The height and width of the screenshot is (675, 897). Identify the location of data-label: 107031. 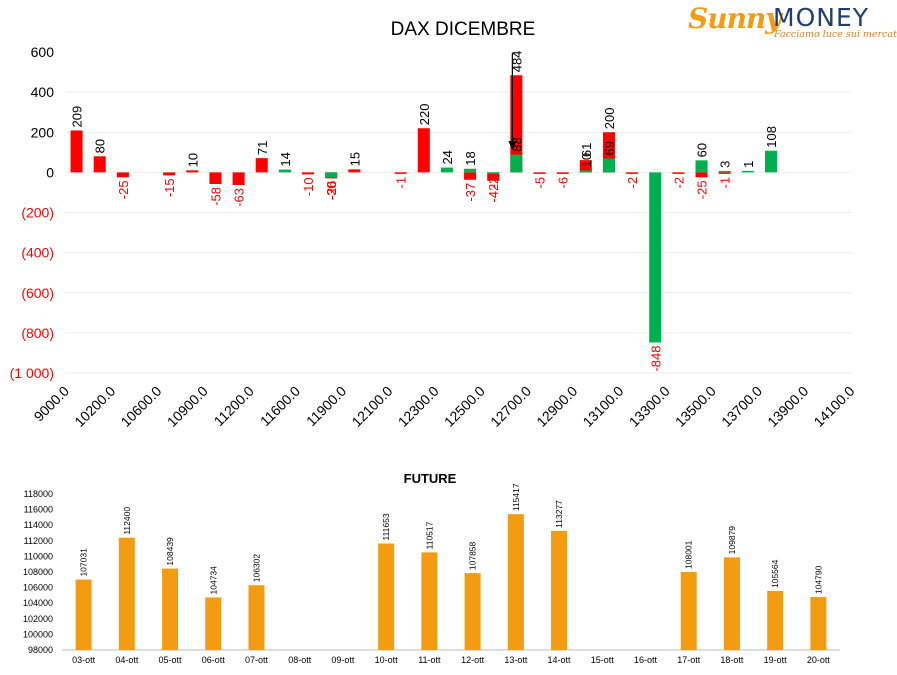
(84, 562).